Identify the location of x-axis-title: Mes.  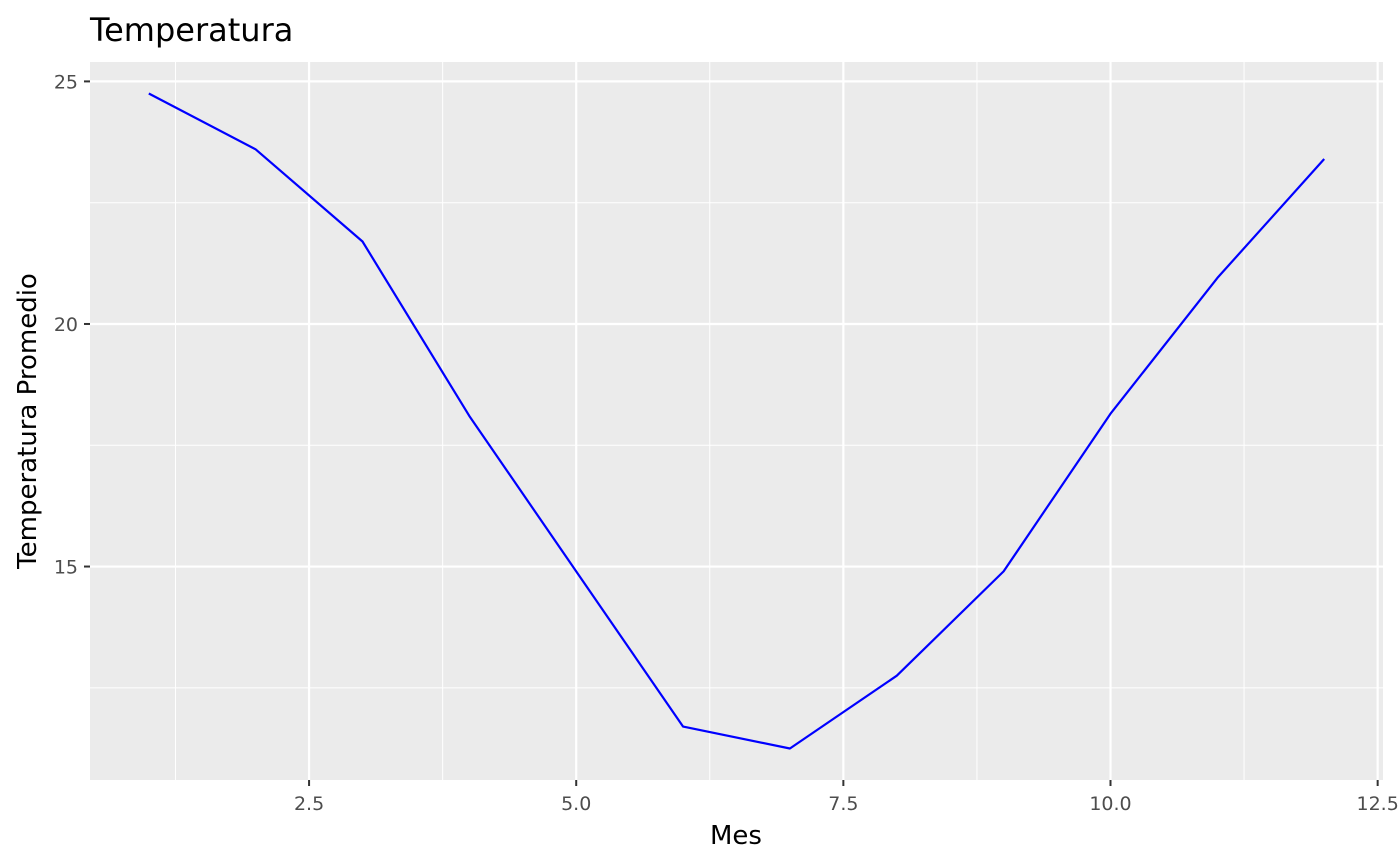
(736, 836).